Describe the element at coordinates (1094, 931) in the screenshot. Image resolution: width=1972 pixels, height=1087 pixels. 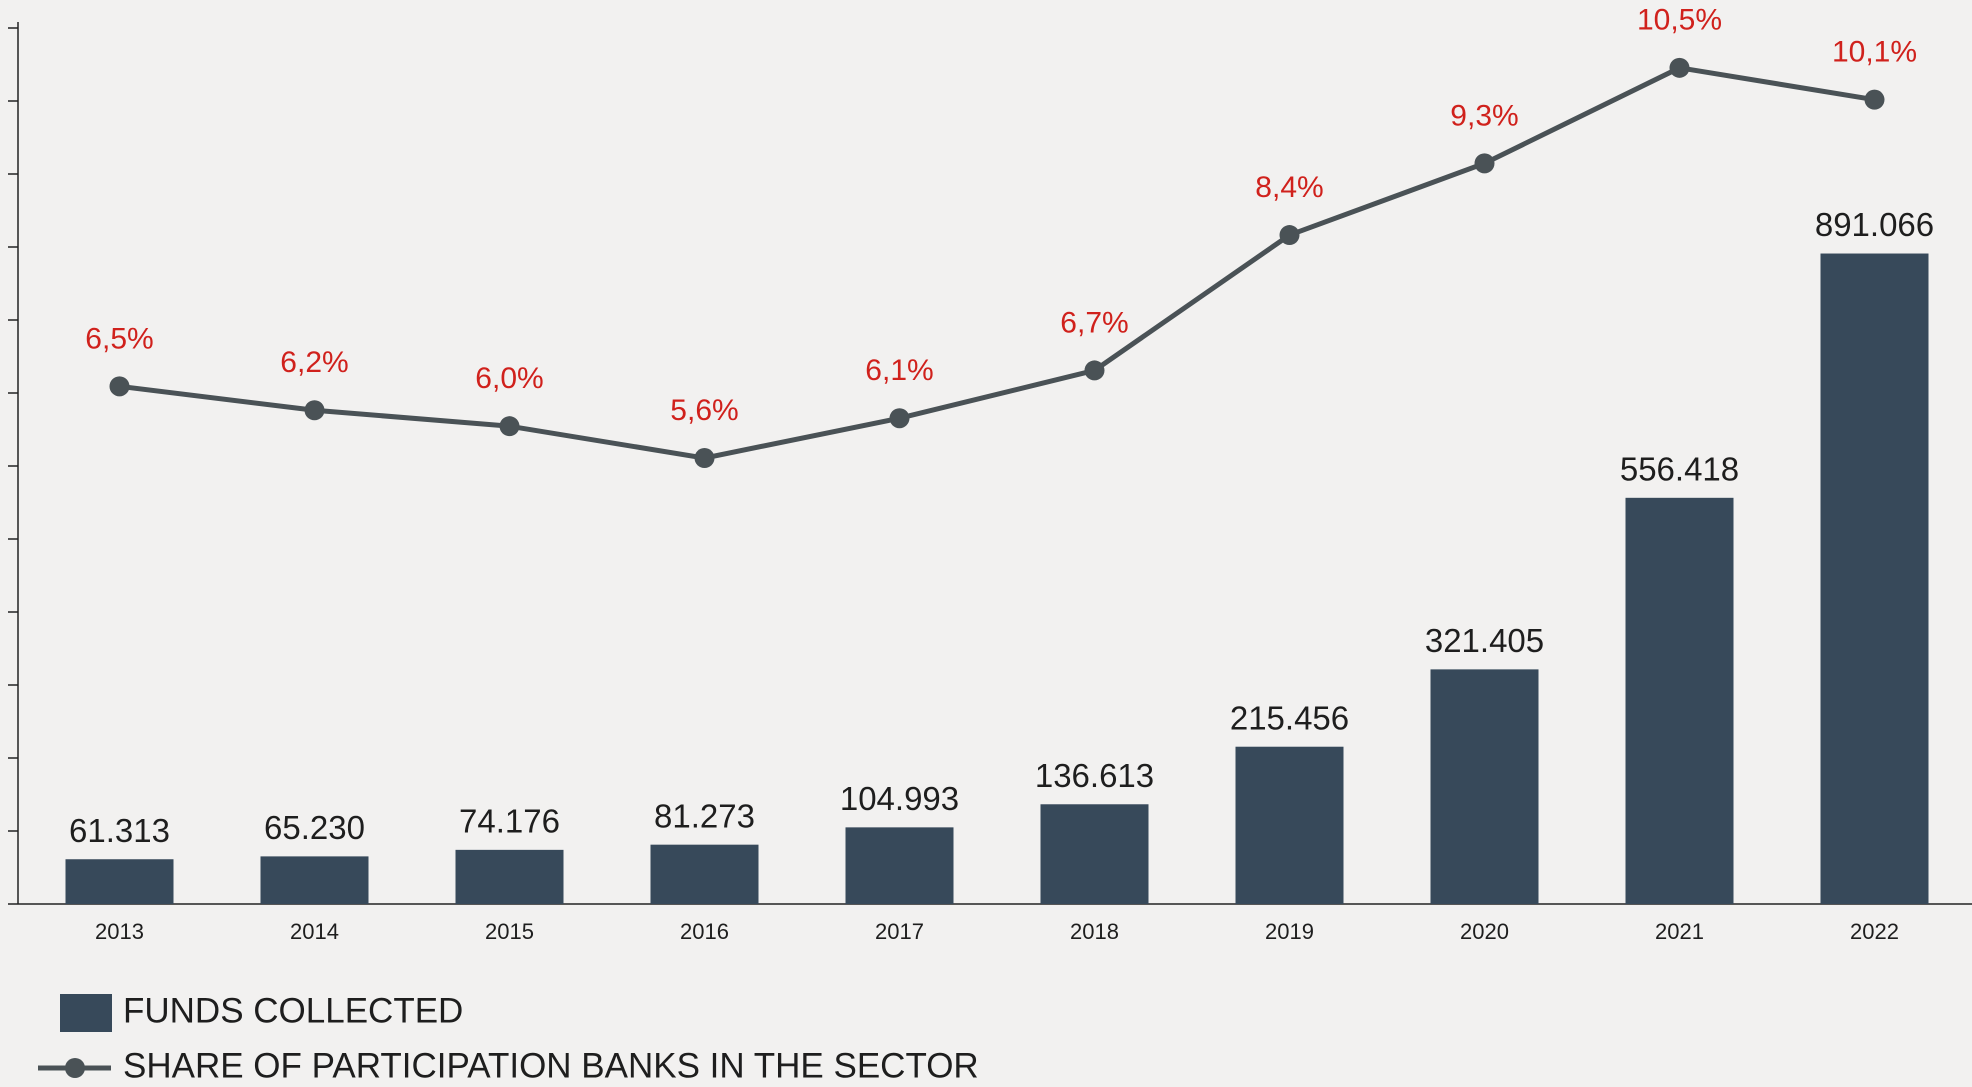
I see `x-tick-label: 2018` at that location.